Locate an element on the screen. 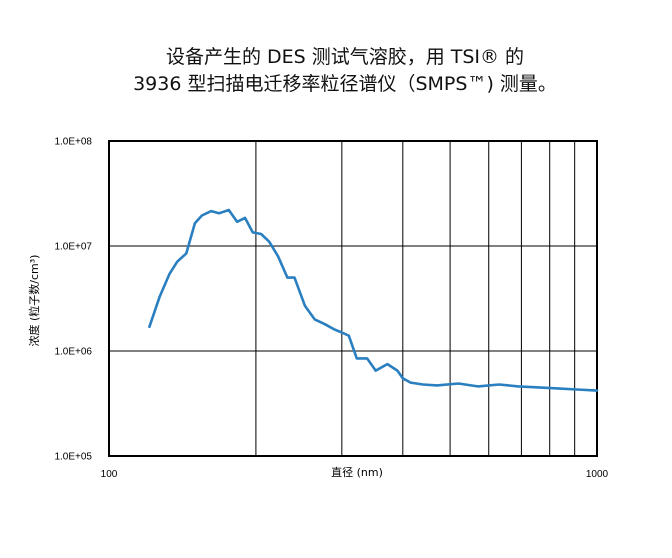 This screenshot has height=558, width=672. y-tick-label: 1.0E+05 is located at coordinates (73, 457).